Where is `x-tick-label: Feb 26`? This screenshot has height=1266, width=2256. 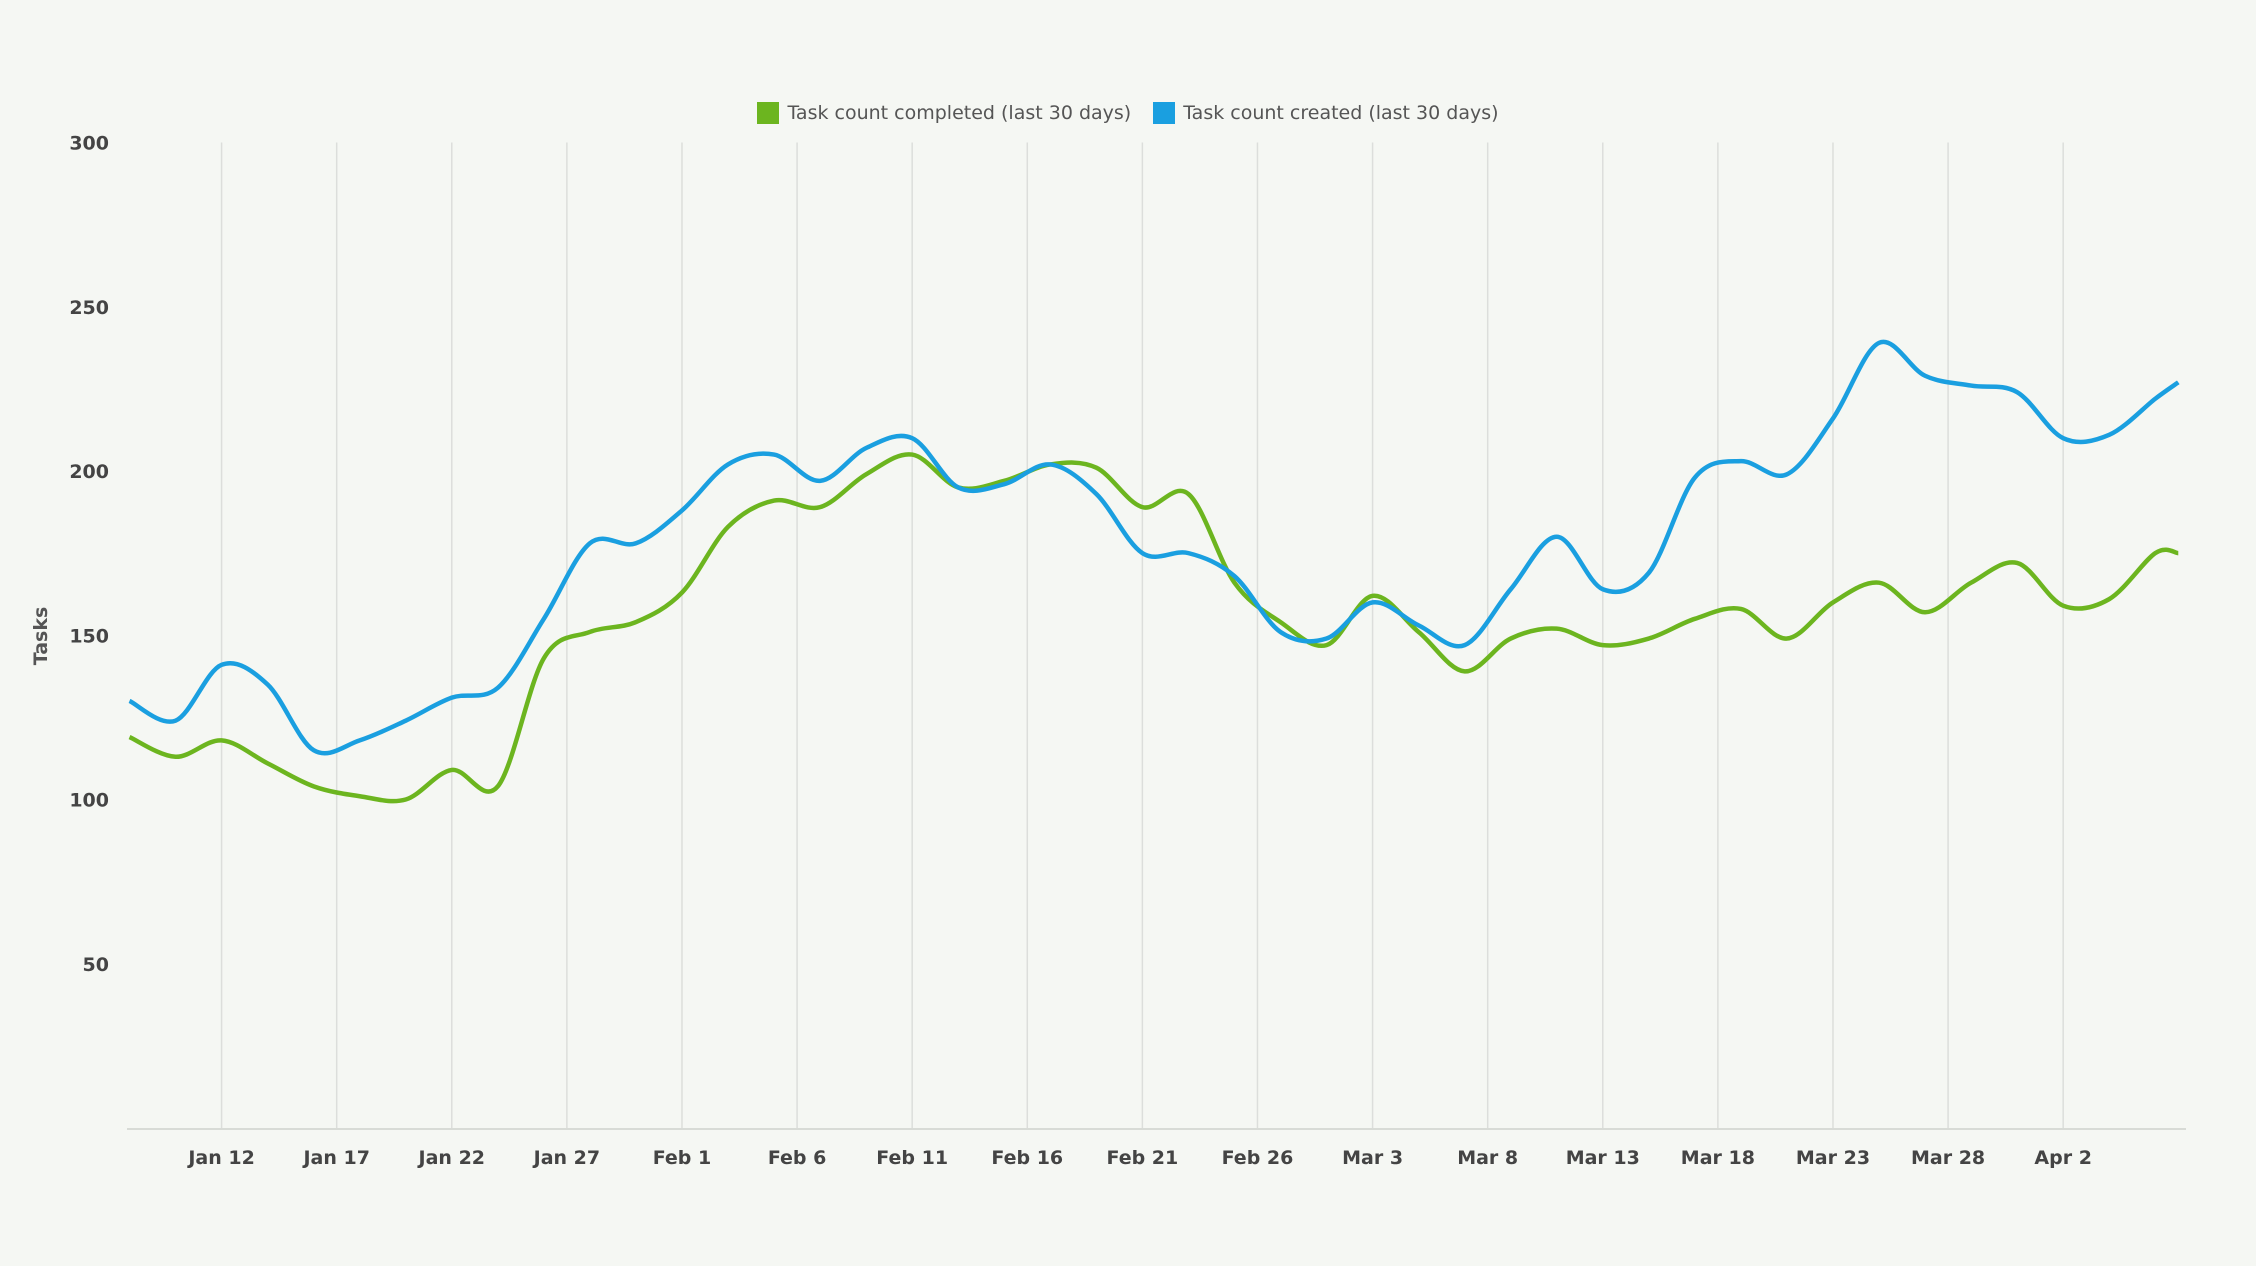
x-tick-label: Feb 26 is located at coordinates (1258, 1158).